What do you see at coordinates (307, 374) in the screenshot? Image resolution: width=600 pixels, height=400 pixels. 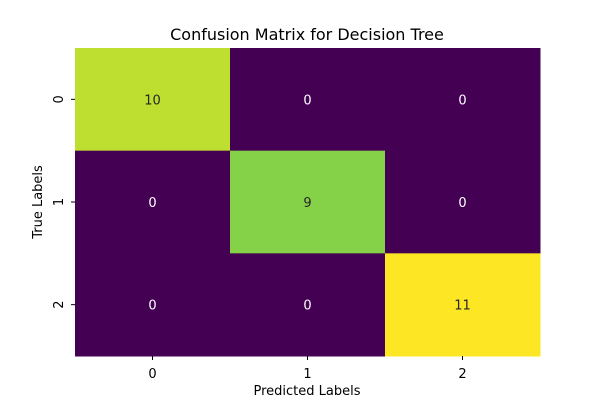 I see `x-tick-label-1: 1` at bounding box center [307, 374].